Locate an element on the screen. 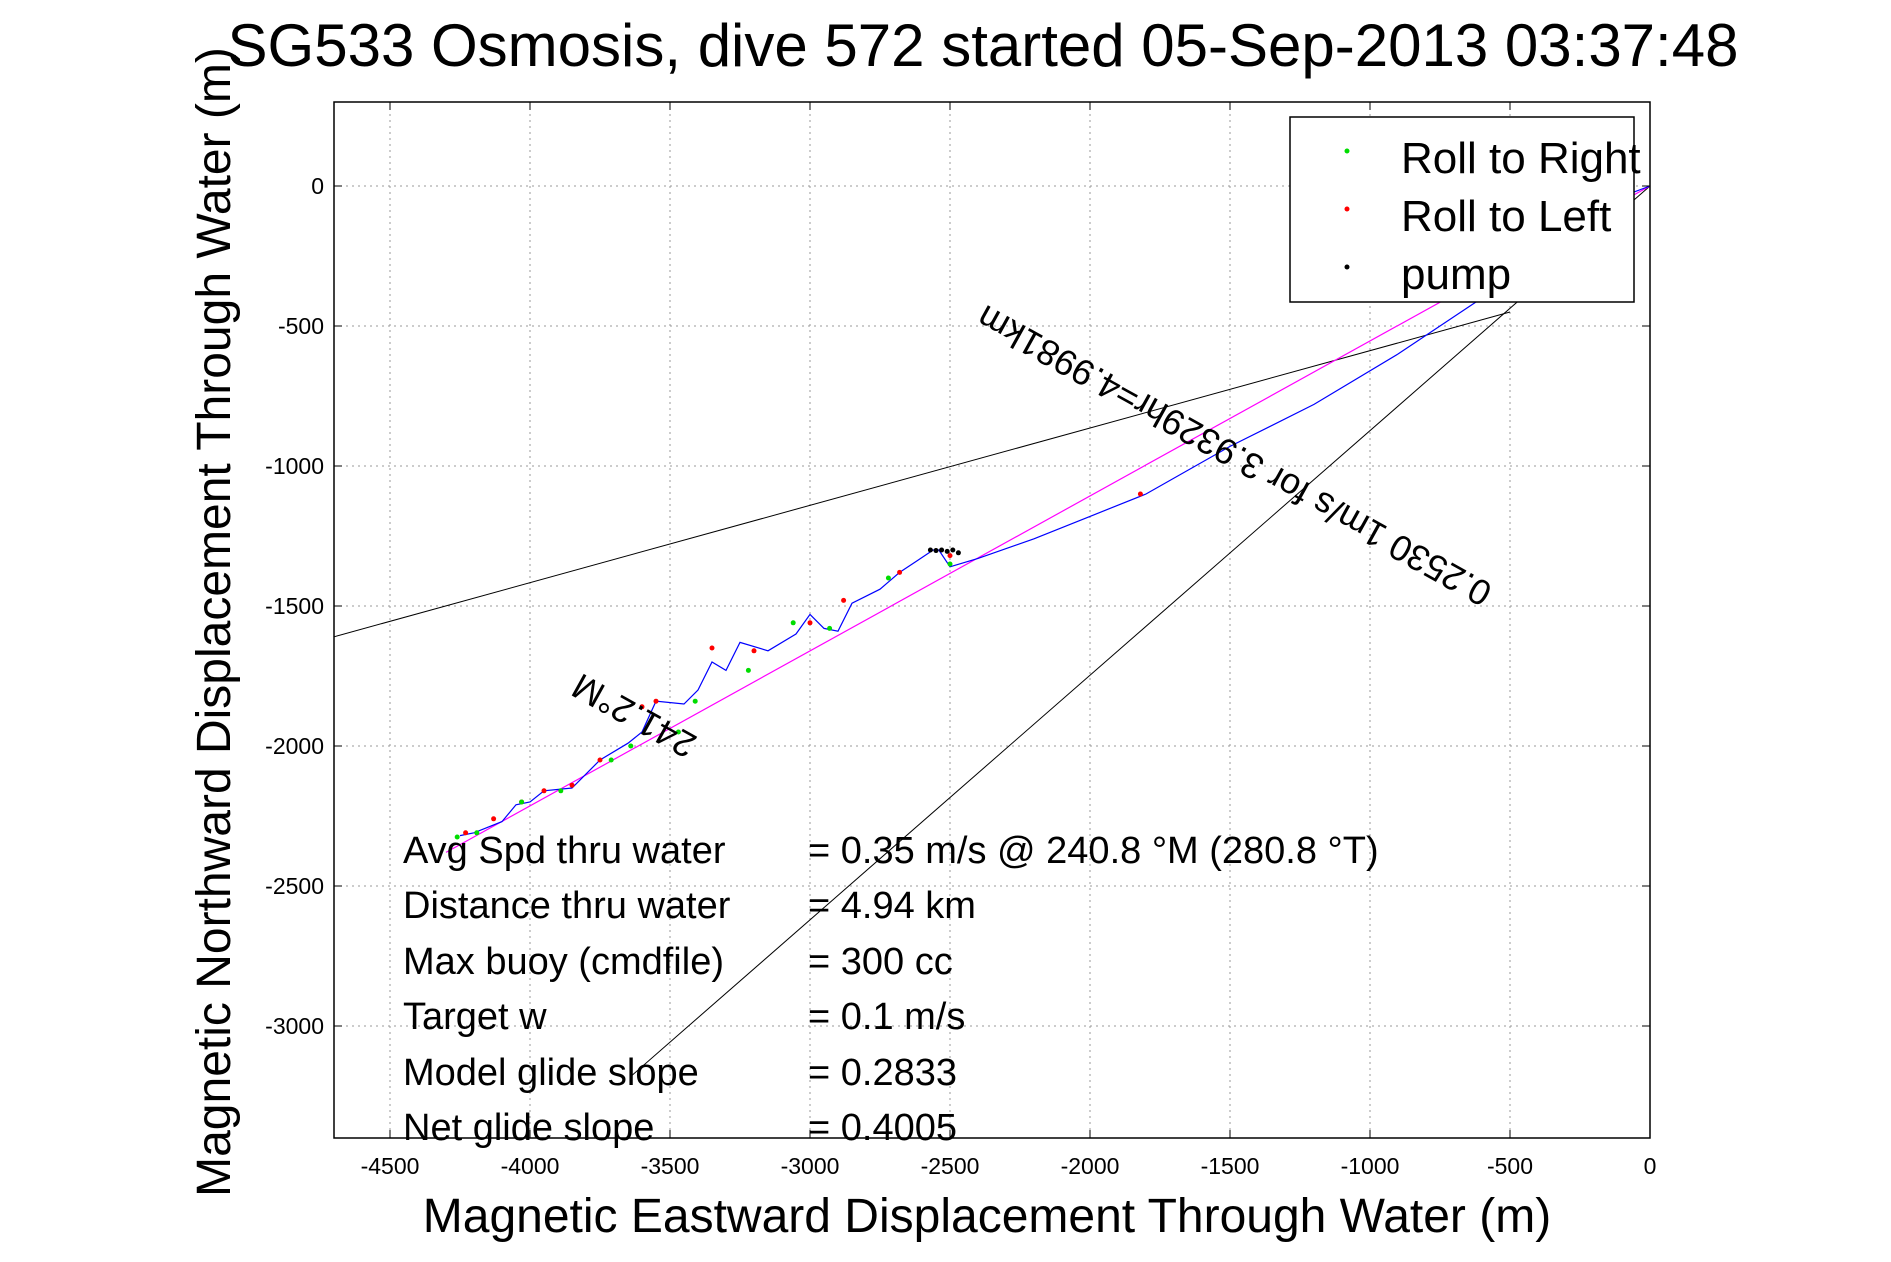 The image size is (1891, 1262). legend-marker-pump is located at coordinates (1347, 267).